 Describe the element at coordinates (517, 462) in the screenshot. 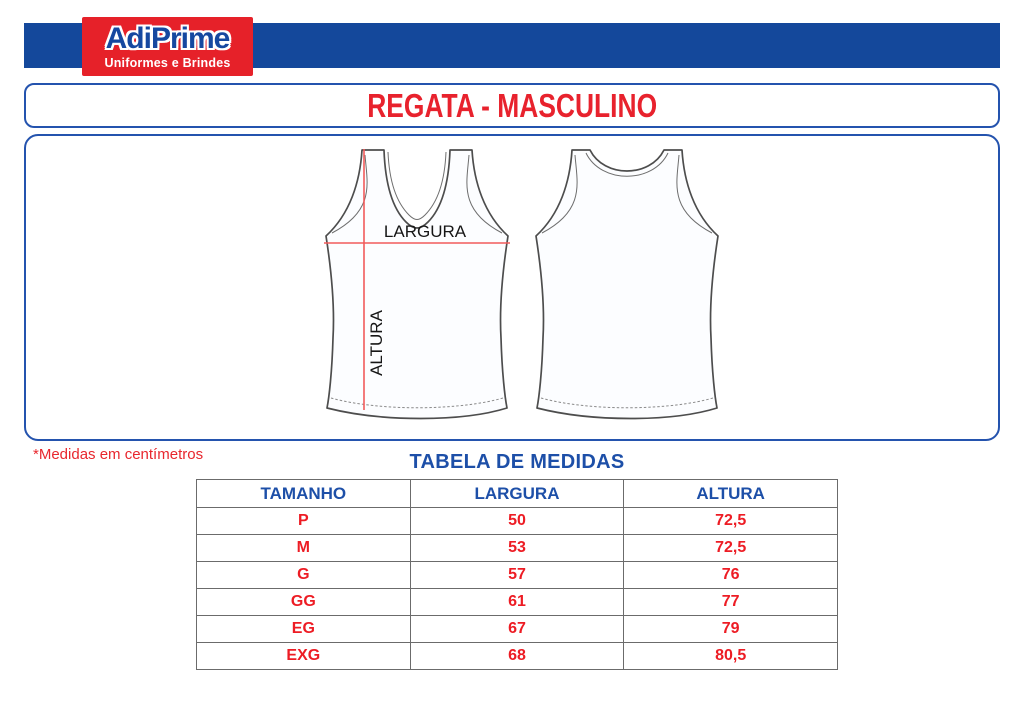

I see `table-title: TABELA DE MEDIDAS` at that location.